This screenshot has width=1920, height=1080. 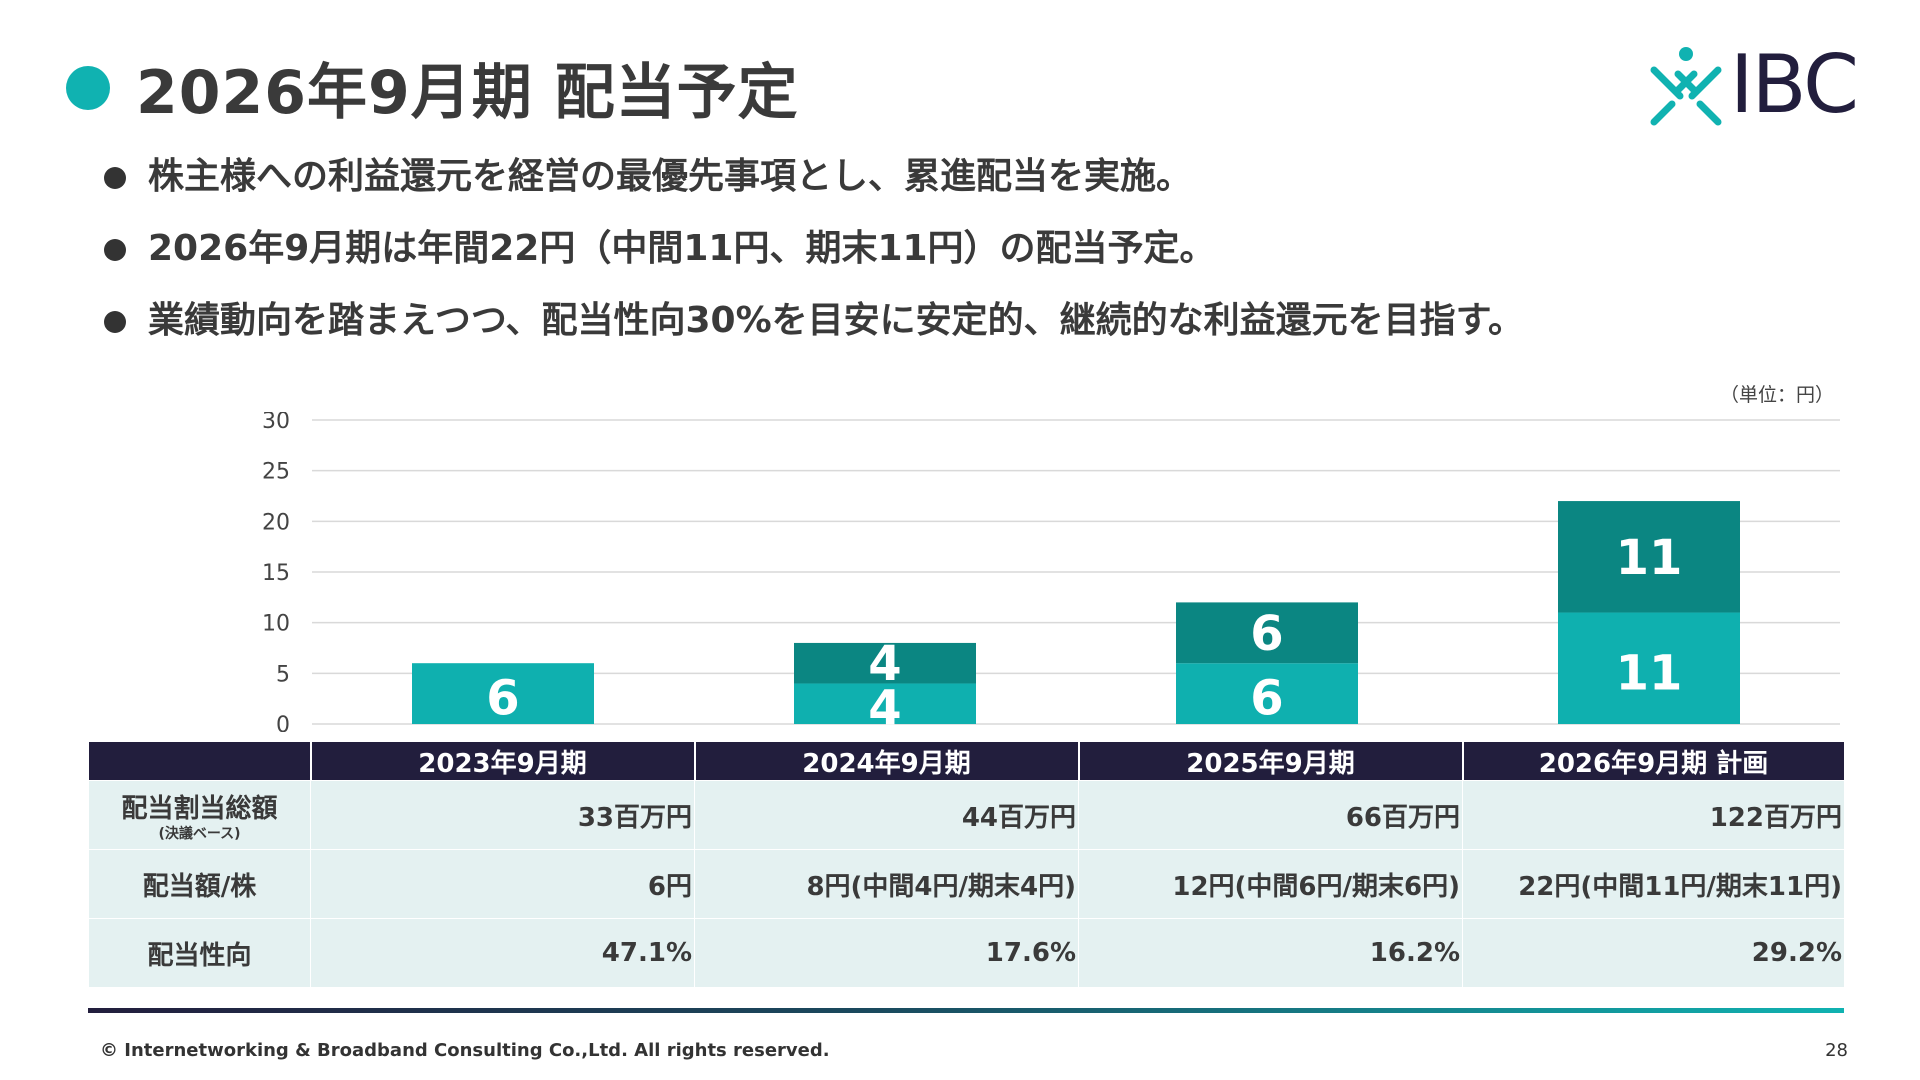 I want to click on unit-label: （単位：円）, so click(x=1776, y=395).